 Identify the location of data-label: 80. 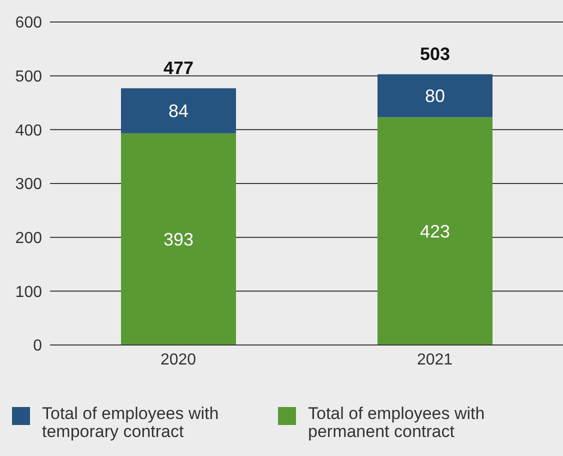
(435, 96).